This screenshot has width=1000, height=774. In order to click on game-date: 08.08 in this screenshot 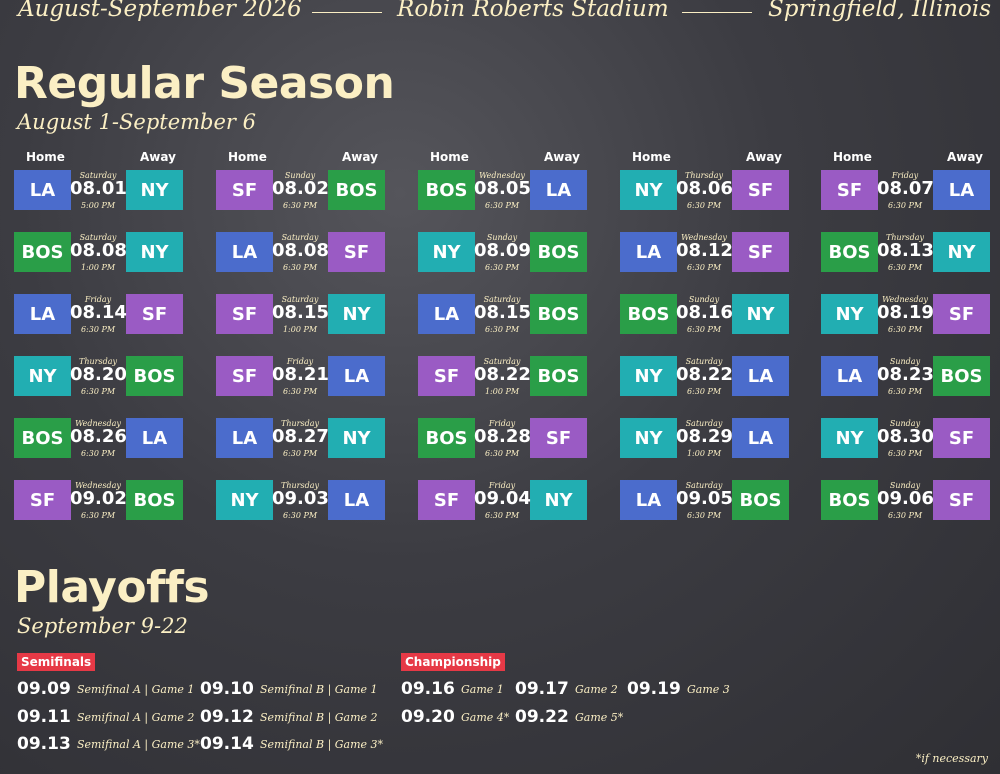, I will do `click(300, 250)`.